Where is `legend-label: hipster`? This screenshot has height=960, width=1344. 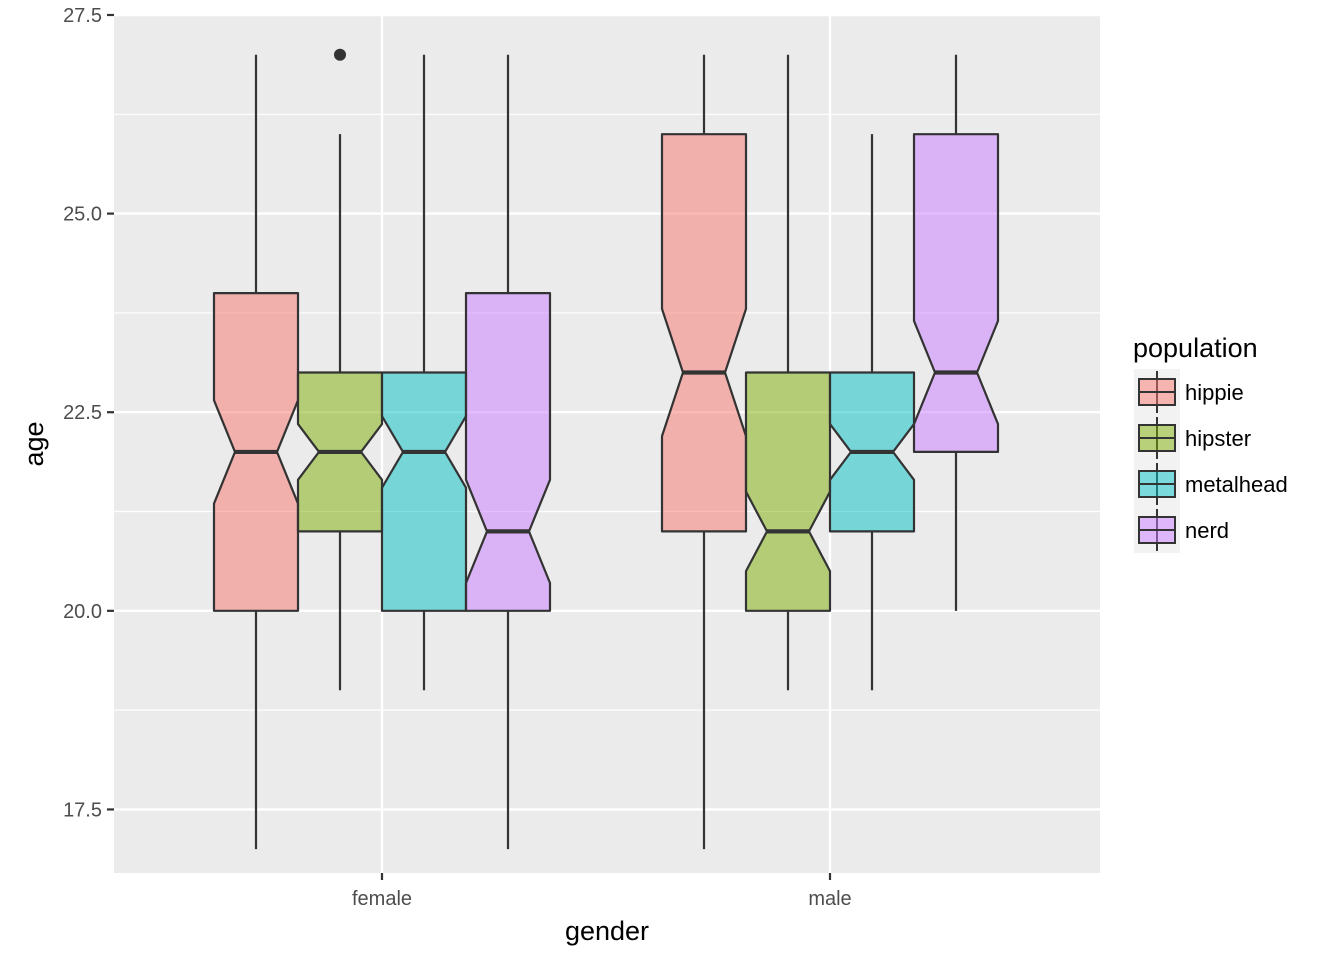
legend-label: hipster is located at coordinates (1218, 438).